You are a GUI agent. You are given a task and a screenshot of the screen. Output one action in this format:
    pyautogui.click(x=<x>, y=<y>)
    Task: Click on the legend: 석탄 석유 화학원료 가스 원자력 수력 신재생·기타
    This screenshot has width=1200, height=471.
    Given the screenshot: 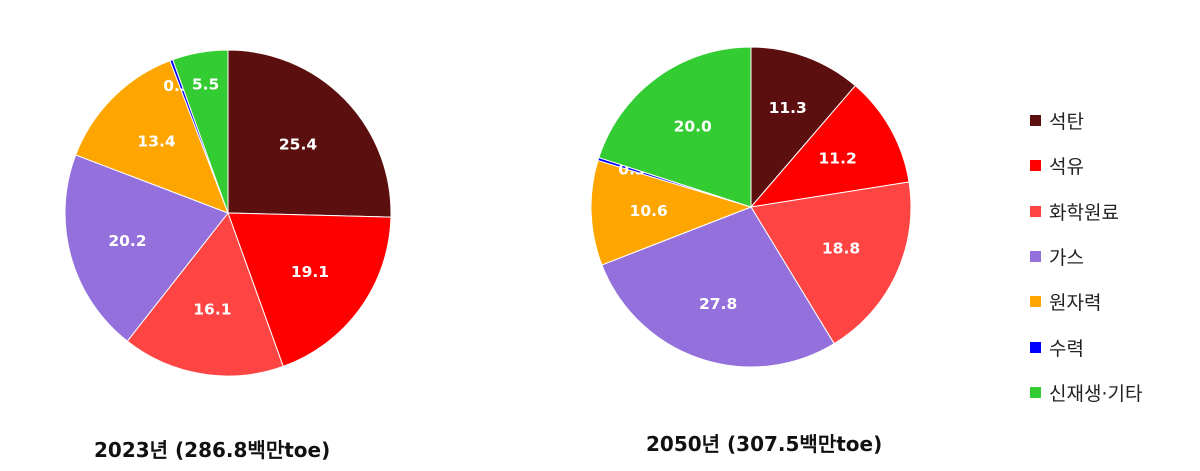 What is the action you would take?
    pyautogui.click(x=1086, y=256)
    